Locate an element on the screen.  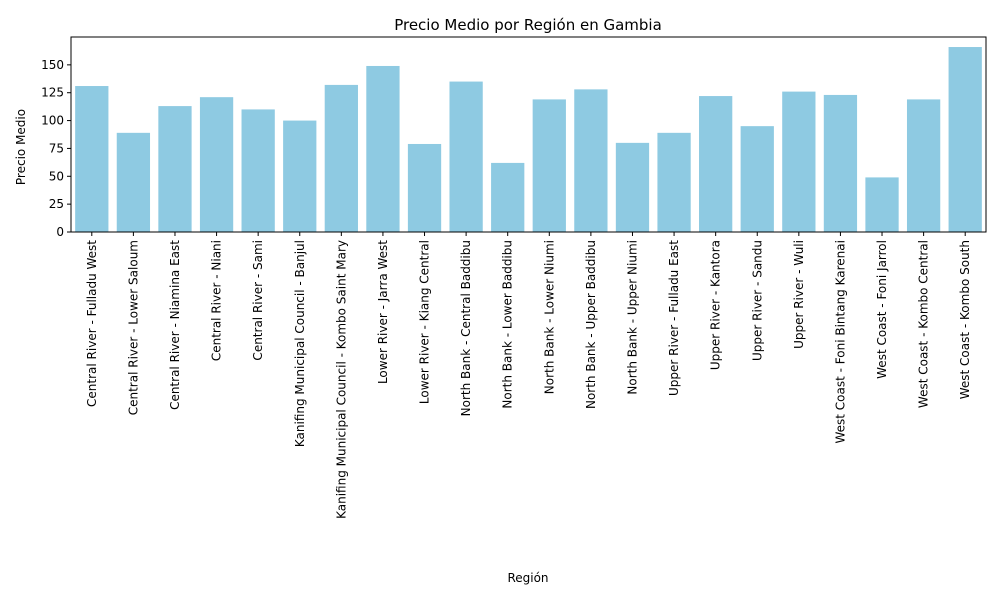
x-tick-label-15: Upper River - Kantora is located at coordinates (716, 305).